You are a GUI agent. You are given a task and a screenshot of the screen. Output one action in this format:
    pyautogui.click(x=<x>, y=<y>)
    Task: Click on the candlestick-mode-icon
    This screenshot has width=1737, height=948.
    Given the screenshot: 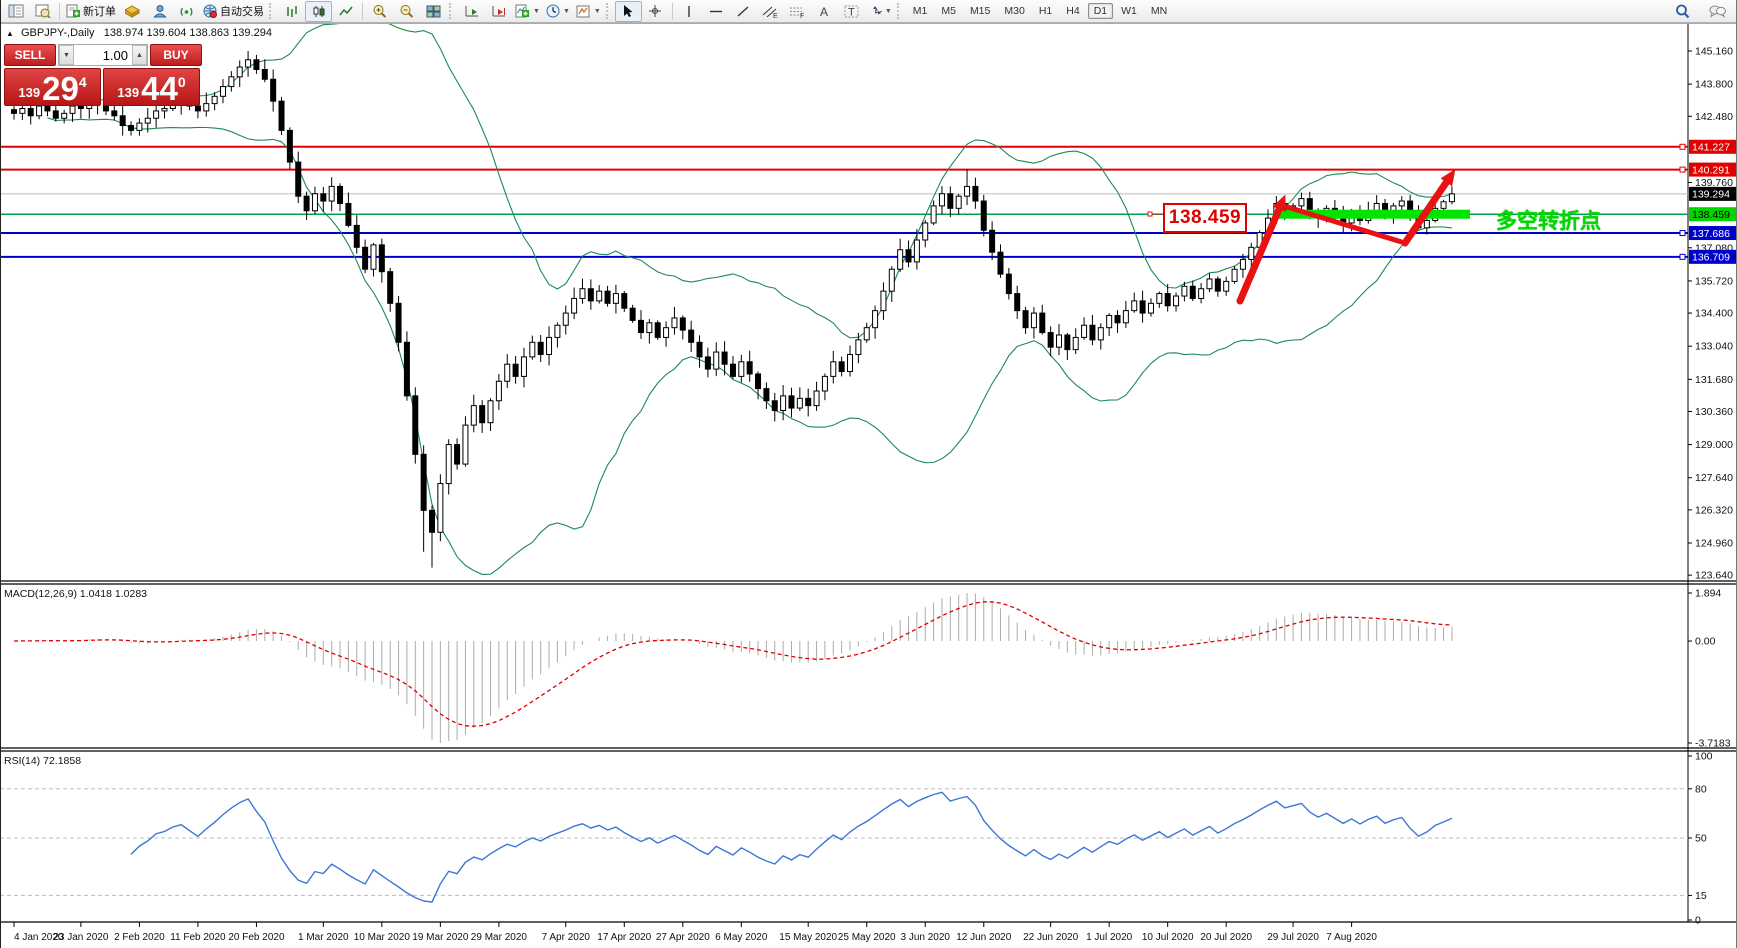 What is the action you would take?
    pyautogui.click(x=318, y=11)
    